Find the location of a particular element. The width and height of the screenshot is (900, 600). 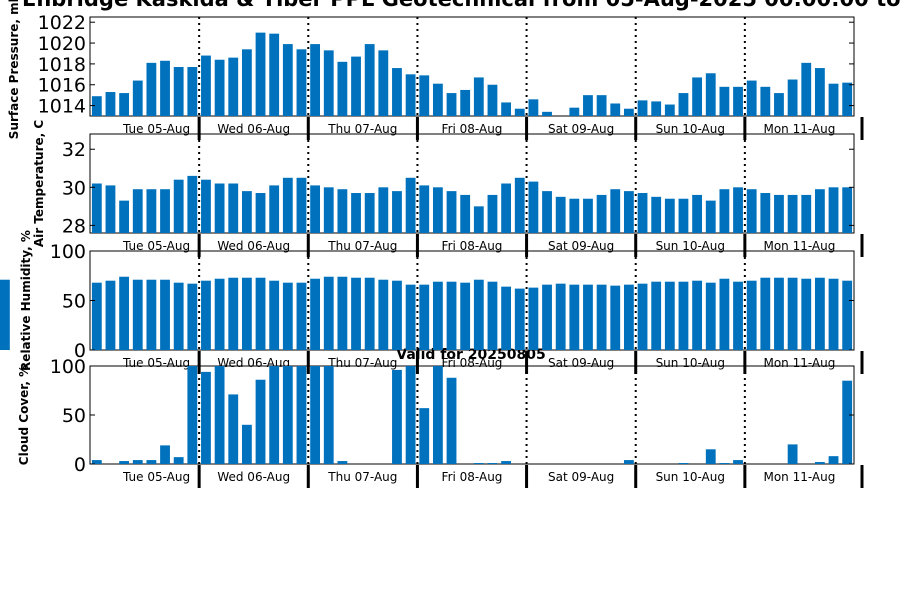

axes-box is located at coordinates (472, 183).